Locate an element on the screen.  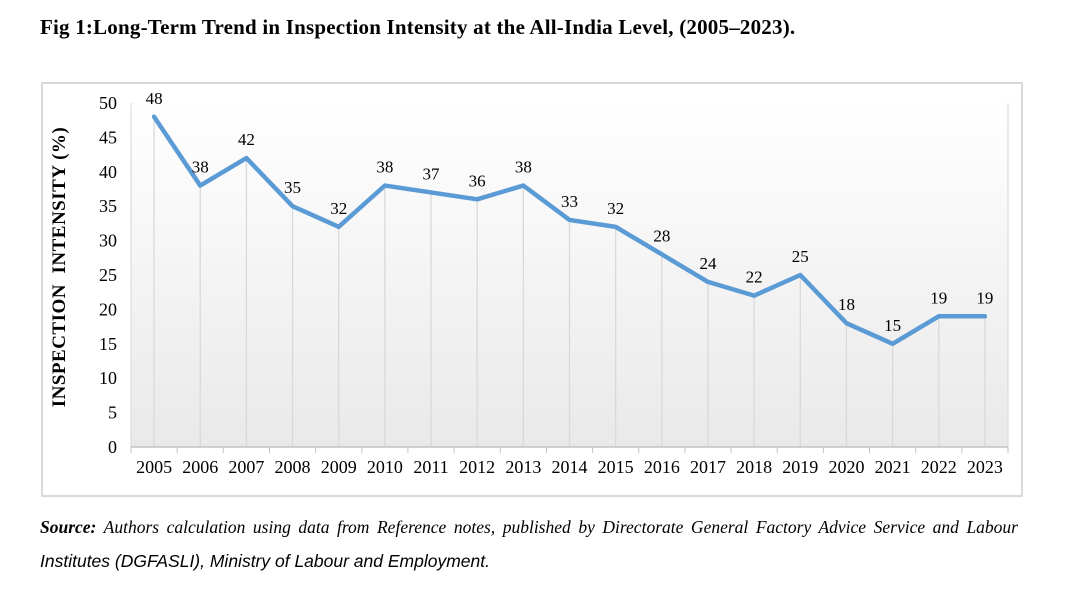
data-point-label: 15 is located at coordinates (892, 325).